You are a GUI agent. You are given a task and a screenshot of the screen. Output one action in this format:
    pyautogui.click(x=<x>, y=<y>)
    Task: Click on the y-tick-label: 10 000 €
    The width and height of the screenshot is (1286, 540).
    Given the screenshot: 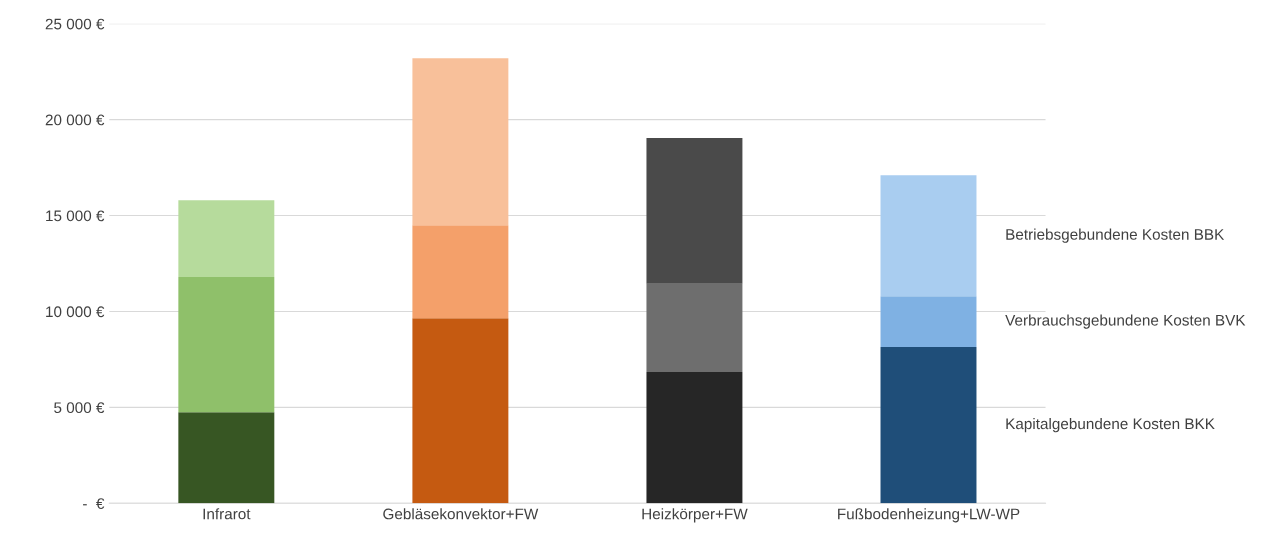 What is the action you would take?
    pyautogui.click(x=75, y=312)
    